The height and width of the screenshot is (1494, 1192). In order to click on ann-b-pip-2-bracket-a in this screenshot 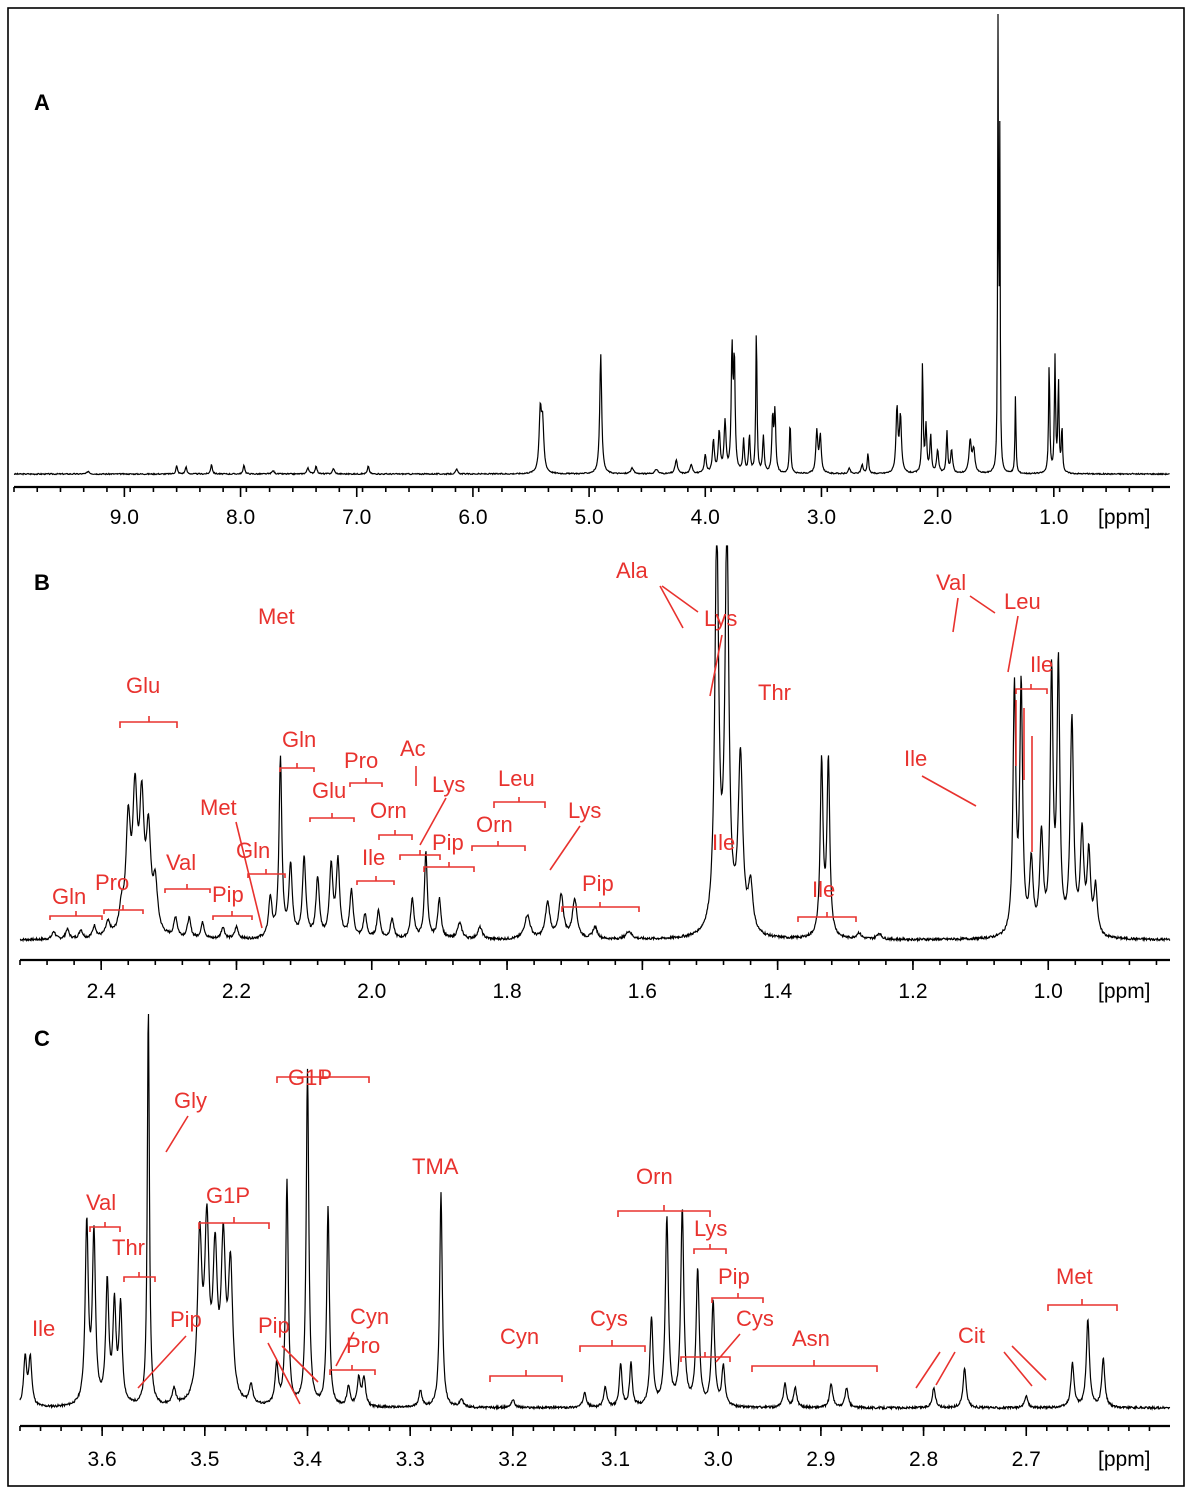, I will do `click(420, 855)`.